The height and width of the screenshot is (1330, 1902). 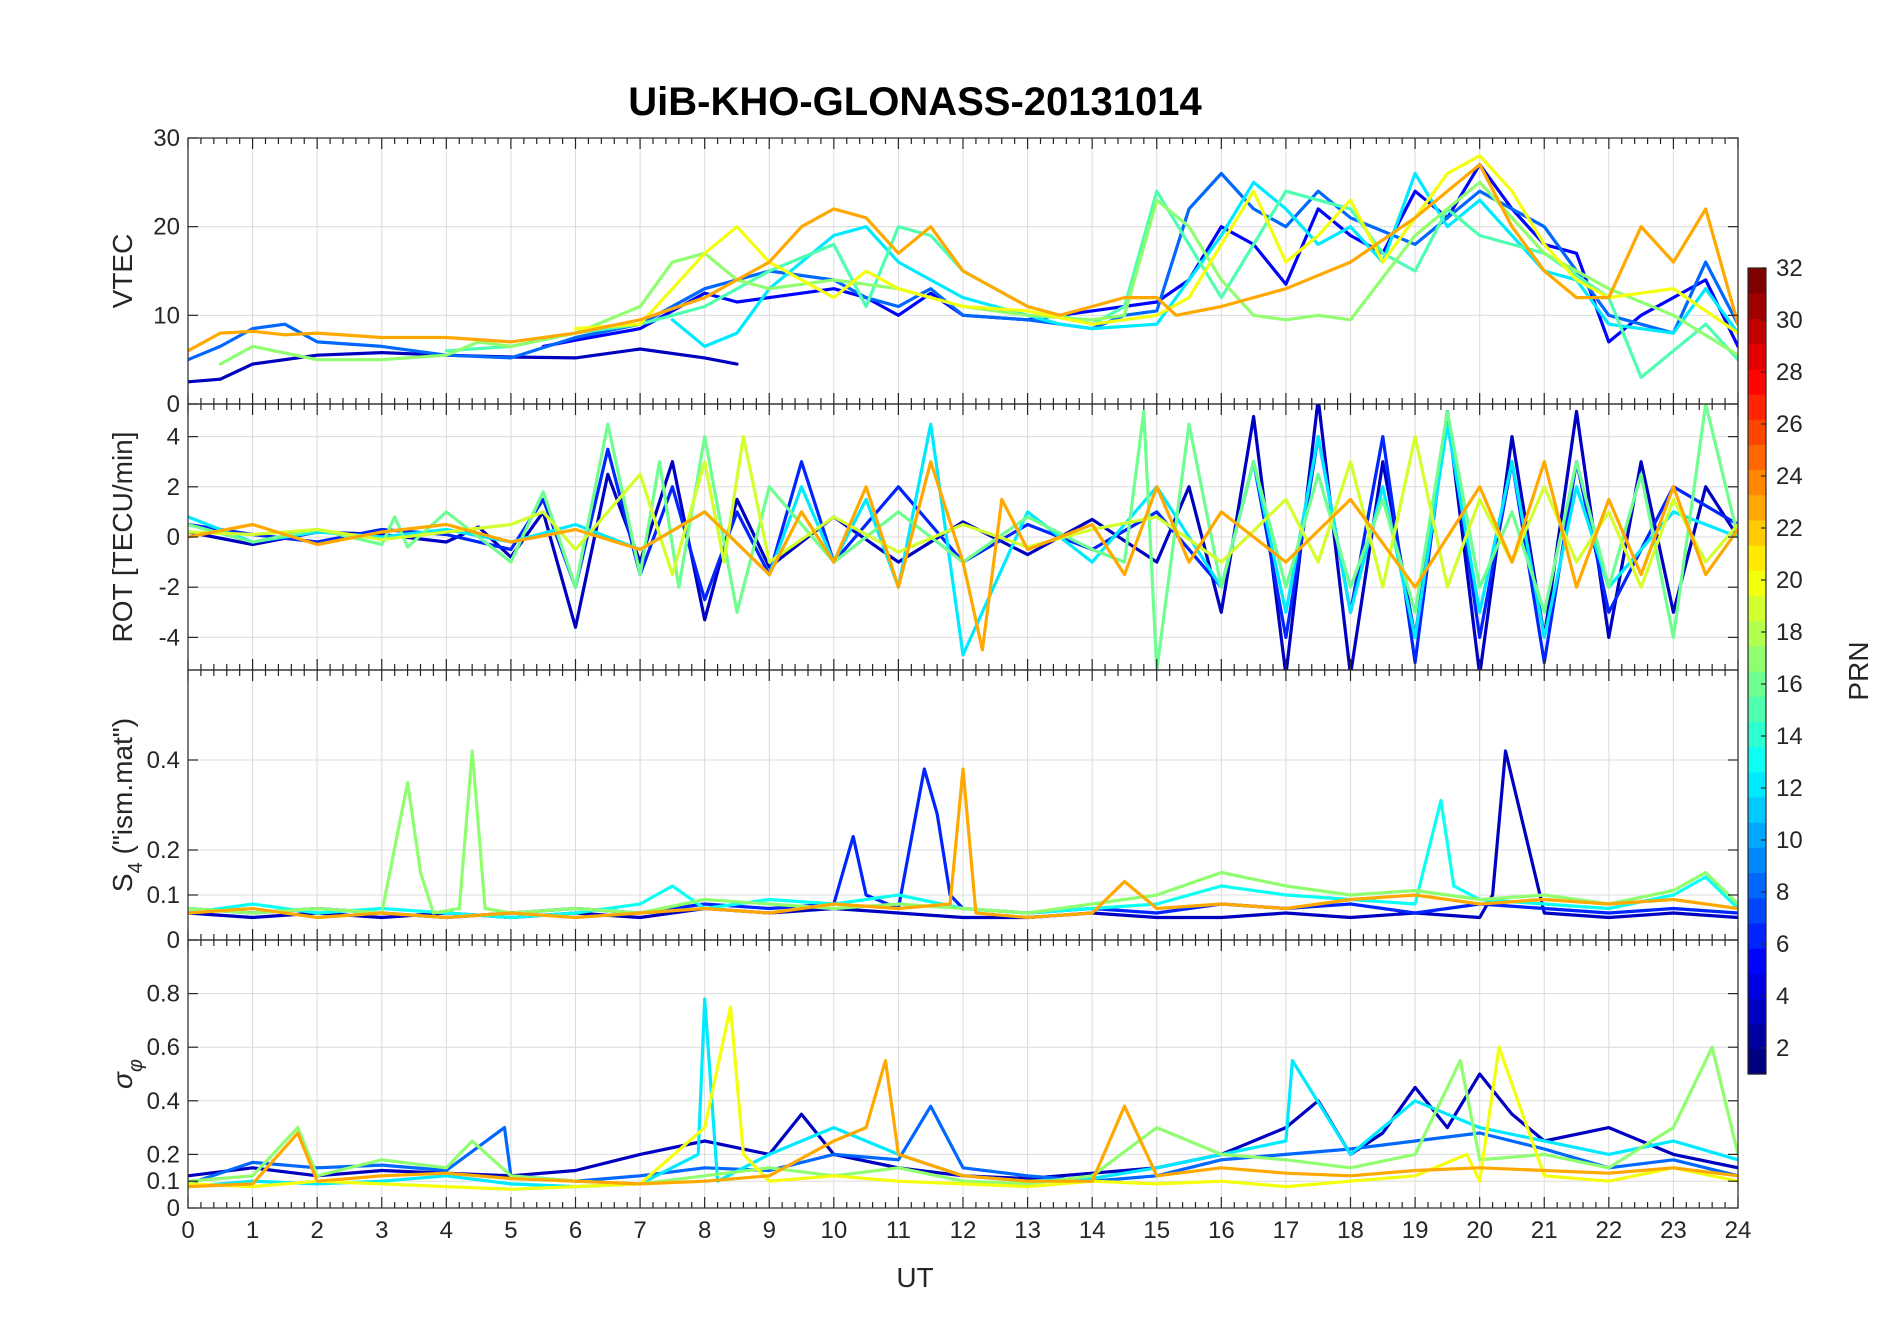 What do you see at coordinates (510, 1230) in the screenshot?
I see `x-tick-label: 5` at bounding box center [510, 1230].